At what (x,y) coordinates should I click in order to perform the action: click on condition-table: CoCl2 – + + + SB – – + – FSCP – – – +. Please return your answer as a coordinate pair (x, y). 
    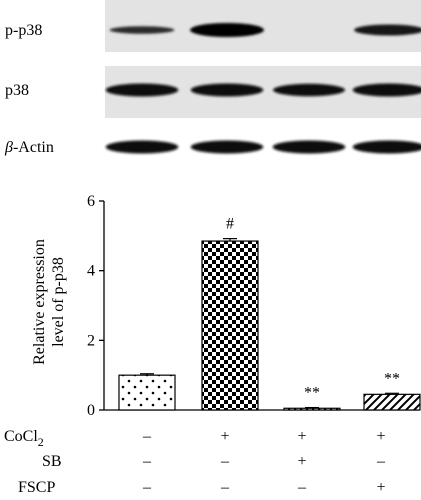
    Looking at the image, I should click on (195, 462).